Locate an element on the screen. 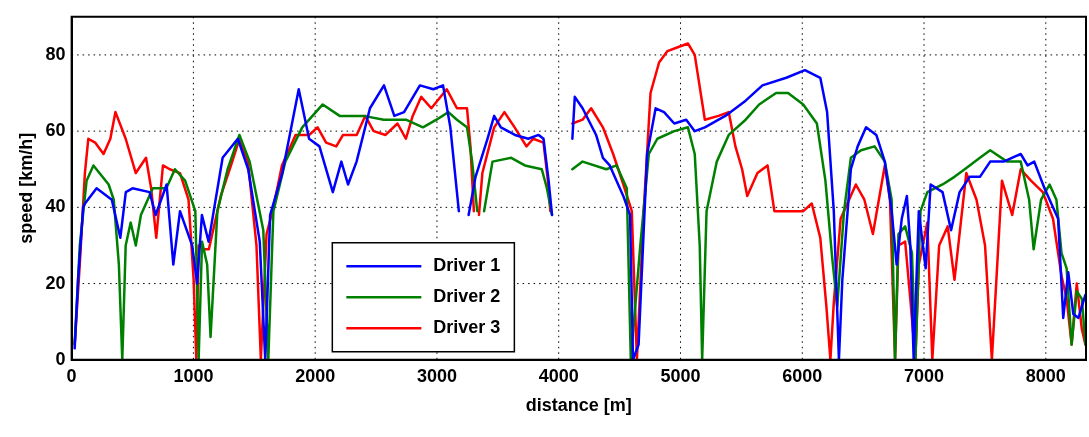 The height and width of the screenshot is (437, 1089). x-tick-label: 1000 is located at coordinates (193, 375).